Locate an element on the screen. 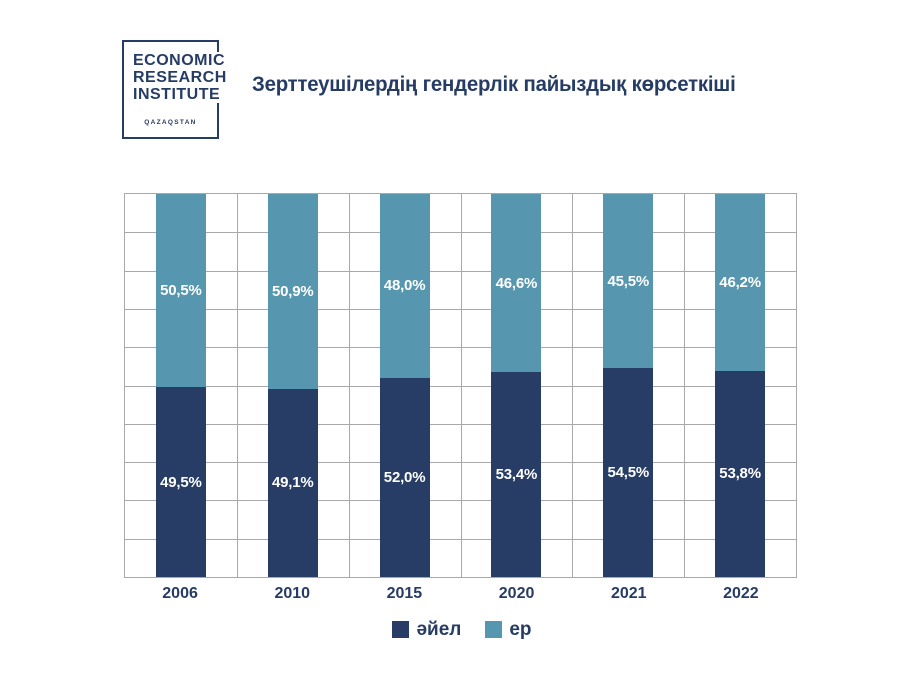 The image size is (924, 674). bar-label-men: 46,6% is located at coordinates (516, 283).